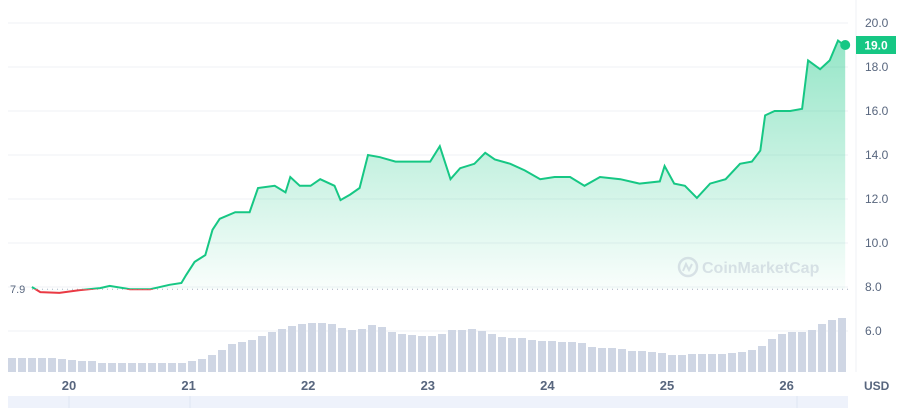 The height and width of the screenshot is (408, 906). Describe the element at coordinates (761, 268) in the screenshot. I see `watermark-text: CoinMarketCap` at that location.